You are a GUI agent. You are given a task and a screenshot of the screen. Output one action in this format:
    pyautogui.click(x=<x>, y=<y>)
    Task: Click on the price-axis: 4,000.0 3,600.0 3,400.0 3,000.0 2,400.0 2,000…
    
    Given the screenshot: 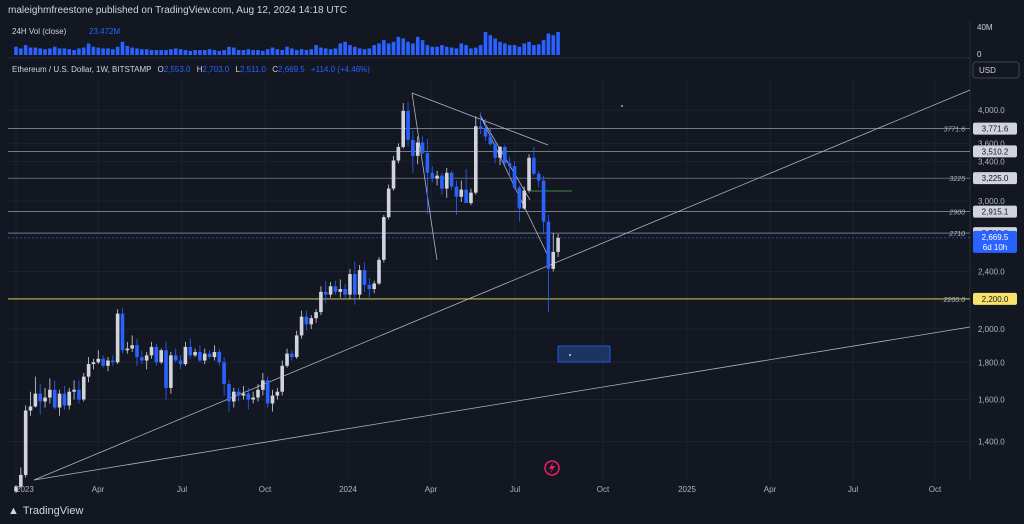 What is the action you would take?
    pyautogui.click(x=991, y=276)
    